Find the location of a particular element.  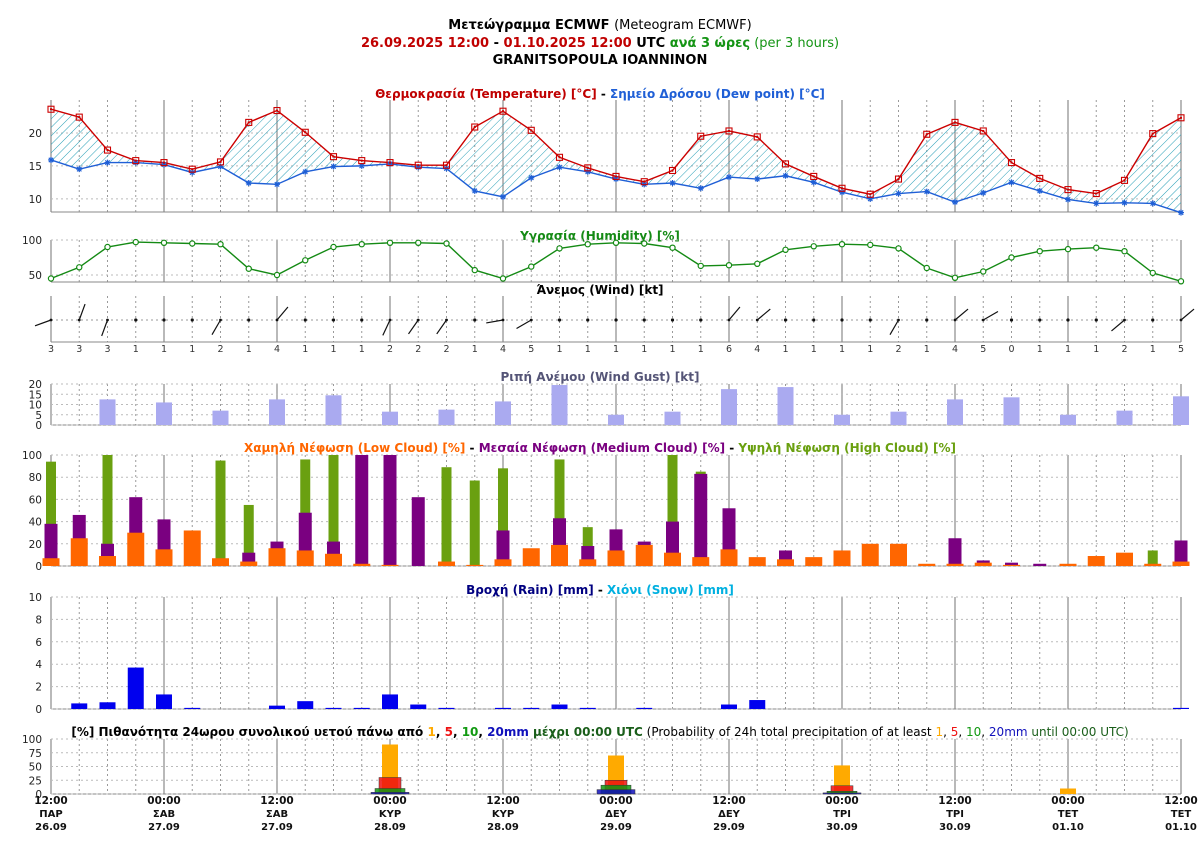

panel-title-precip: Βροχή (Rain) [mm] - Χιόνι (Snow) [mm] is located at coordinates (600, 590).